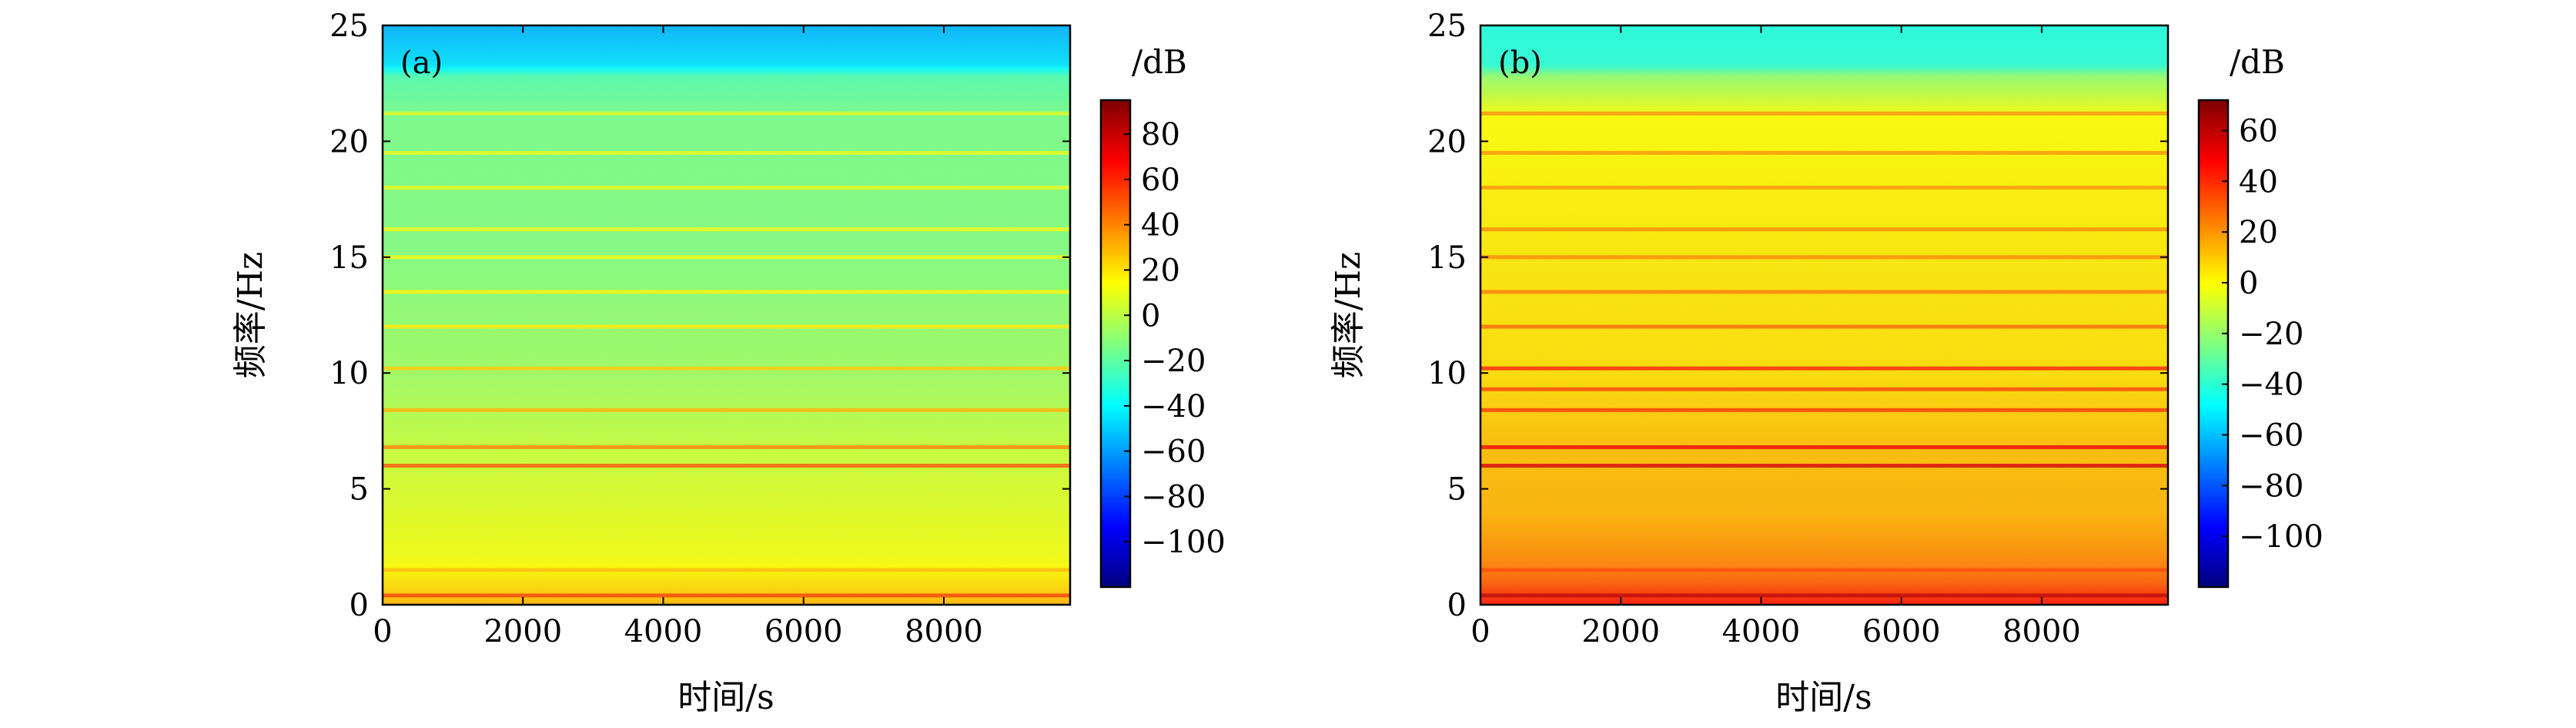 The image size is (2576, 728). Describe the element at coordinates (349, 258) in the screenshot. I see `y-tick-label: 15` at that location.